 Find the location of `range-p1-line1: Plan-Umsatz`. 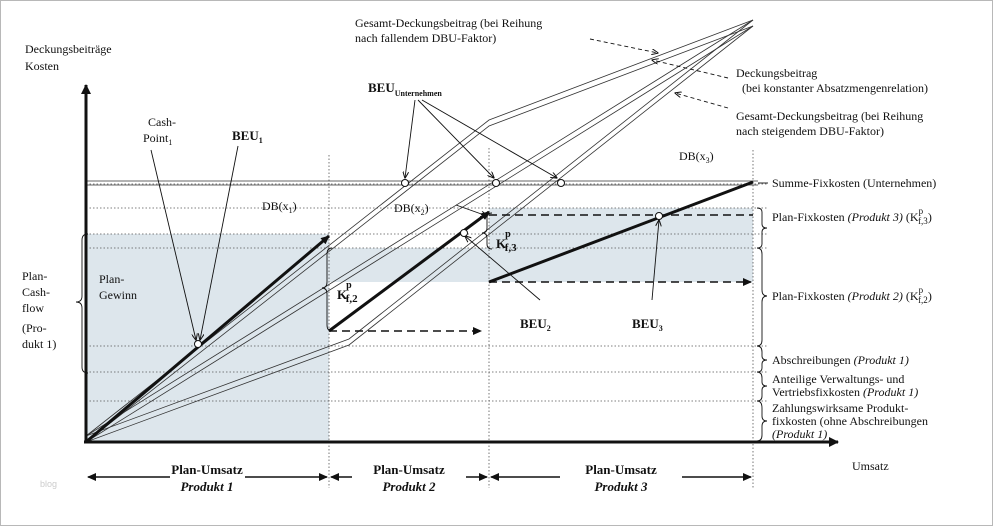

range-p1-line1: Plan-Umsatz is located at coordinates (207, 469).